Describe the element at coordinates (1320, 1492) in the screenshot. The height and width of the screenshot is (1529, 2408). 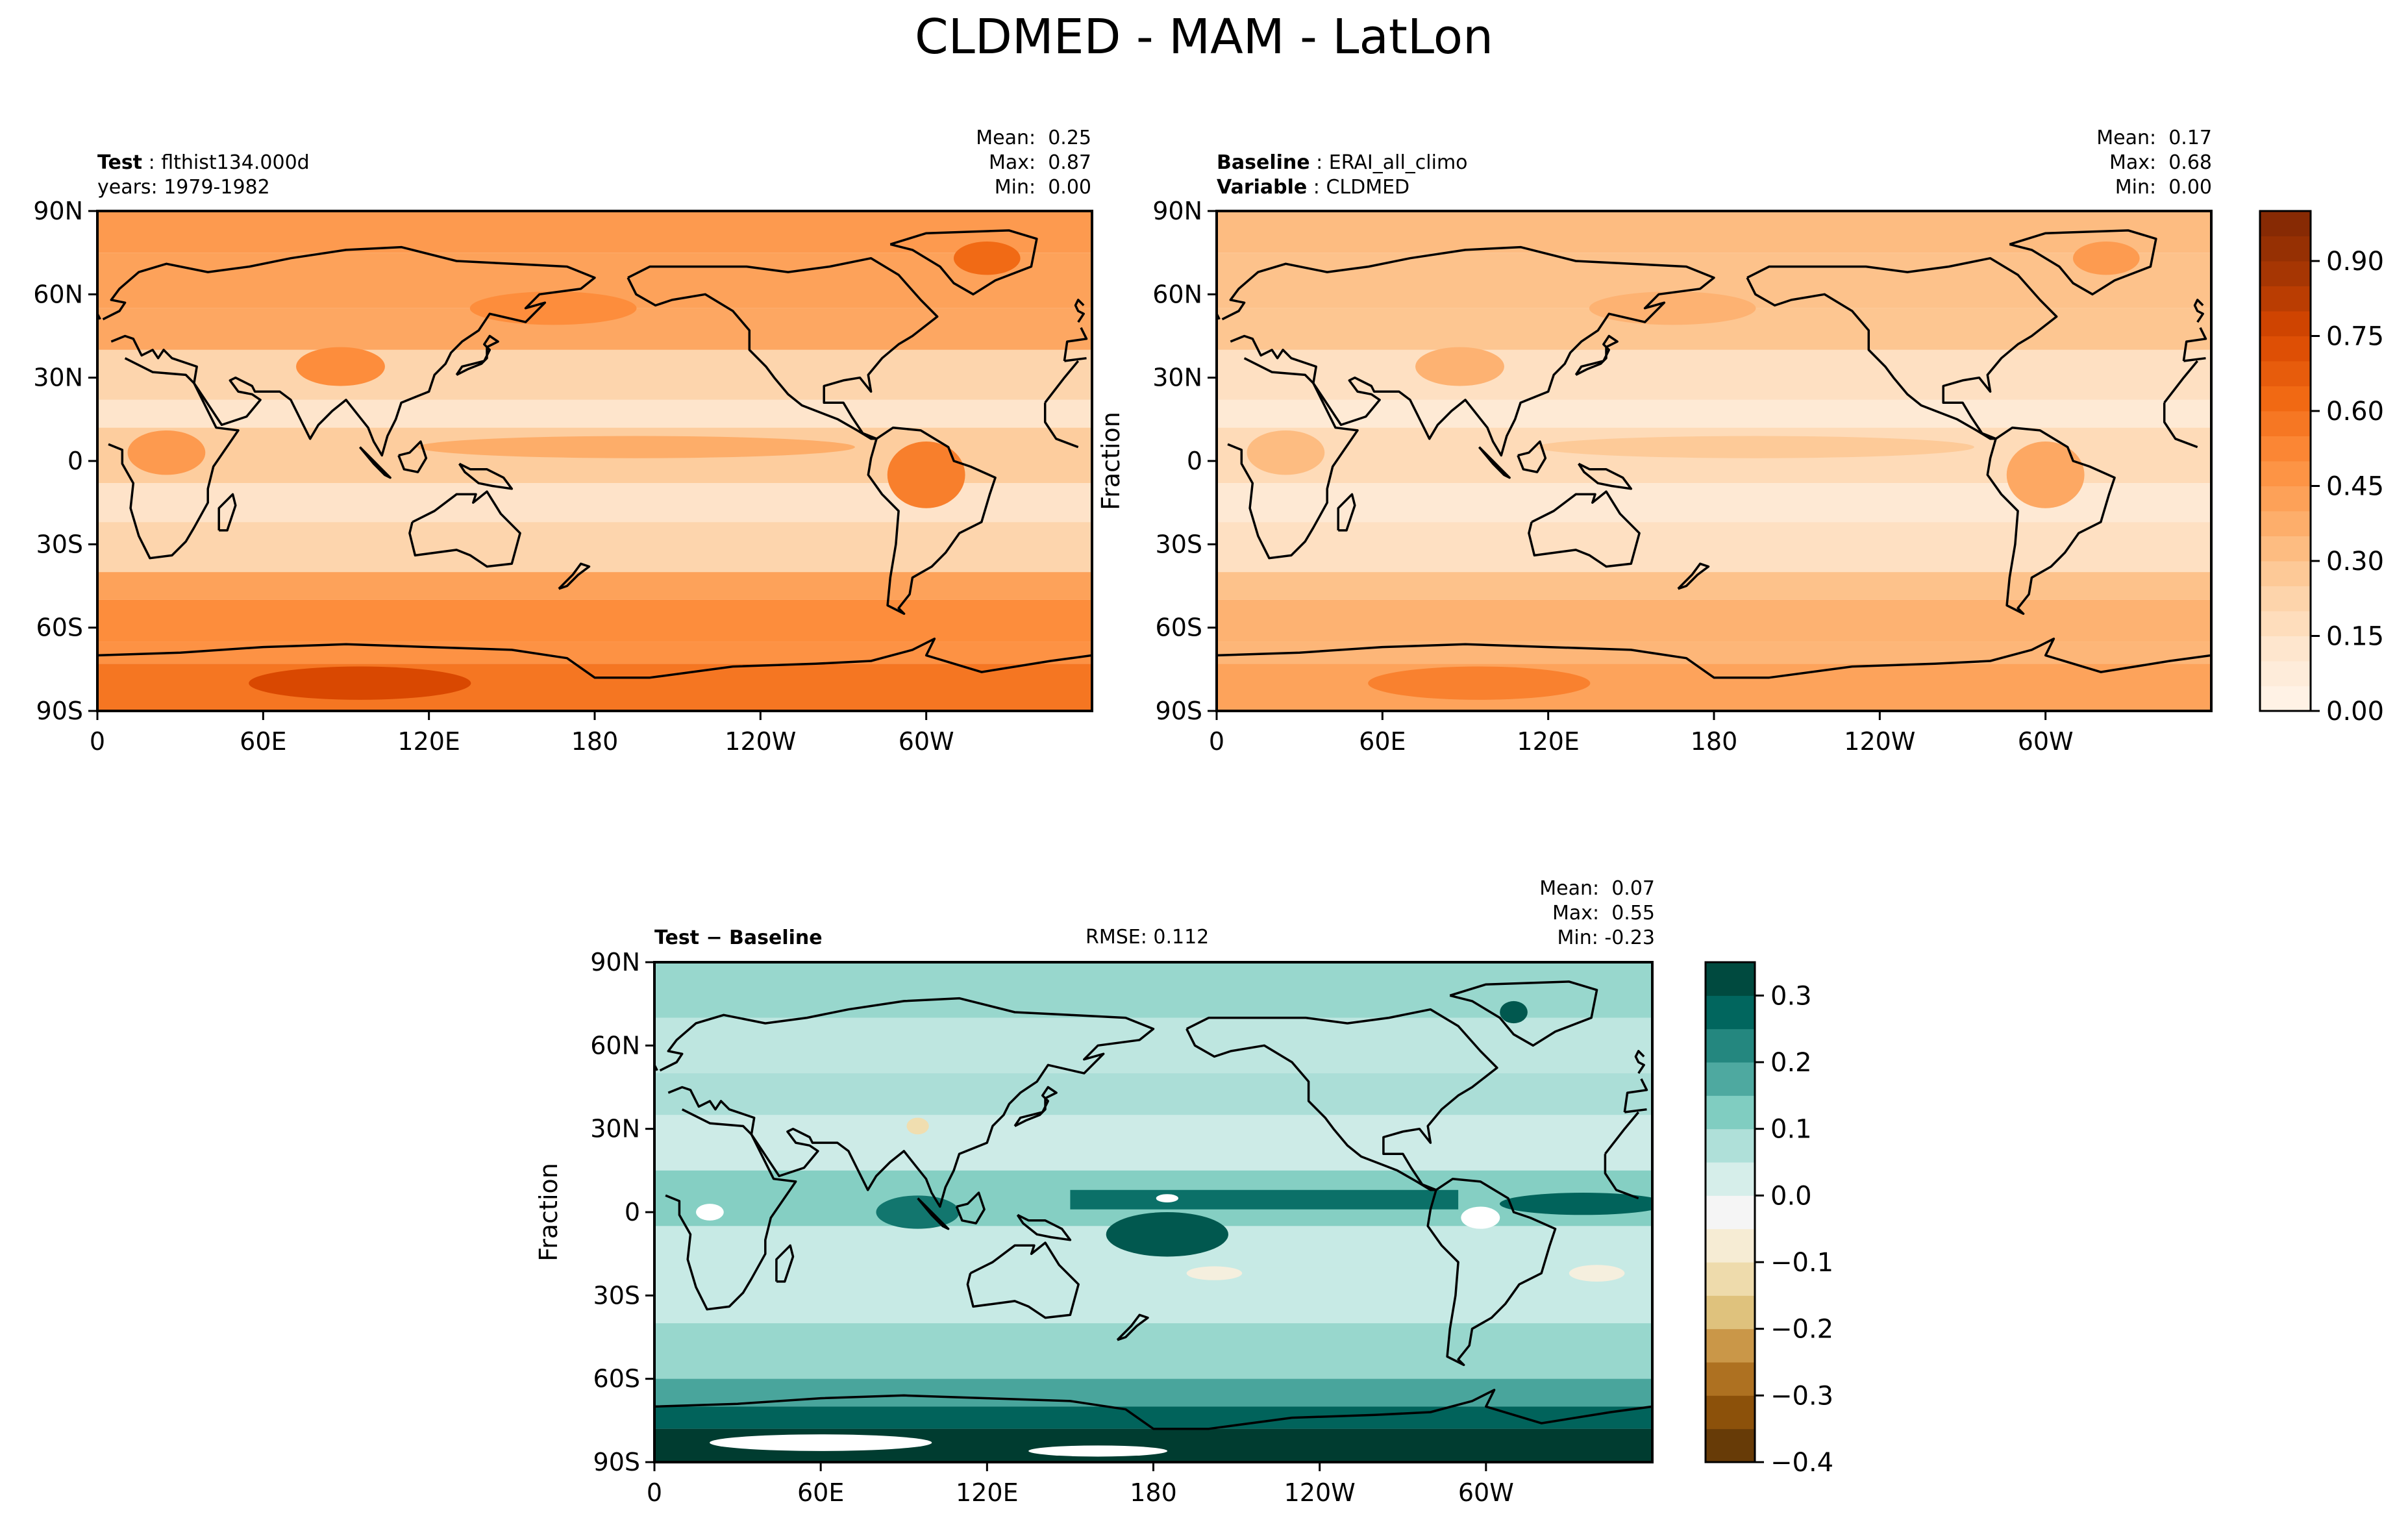
I see `x-tick-label-2-4: 120W` at that location.